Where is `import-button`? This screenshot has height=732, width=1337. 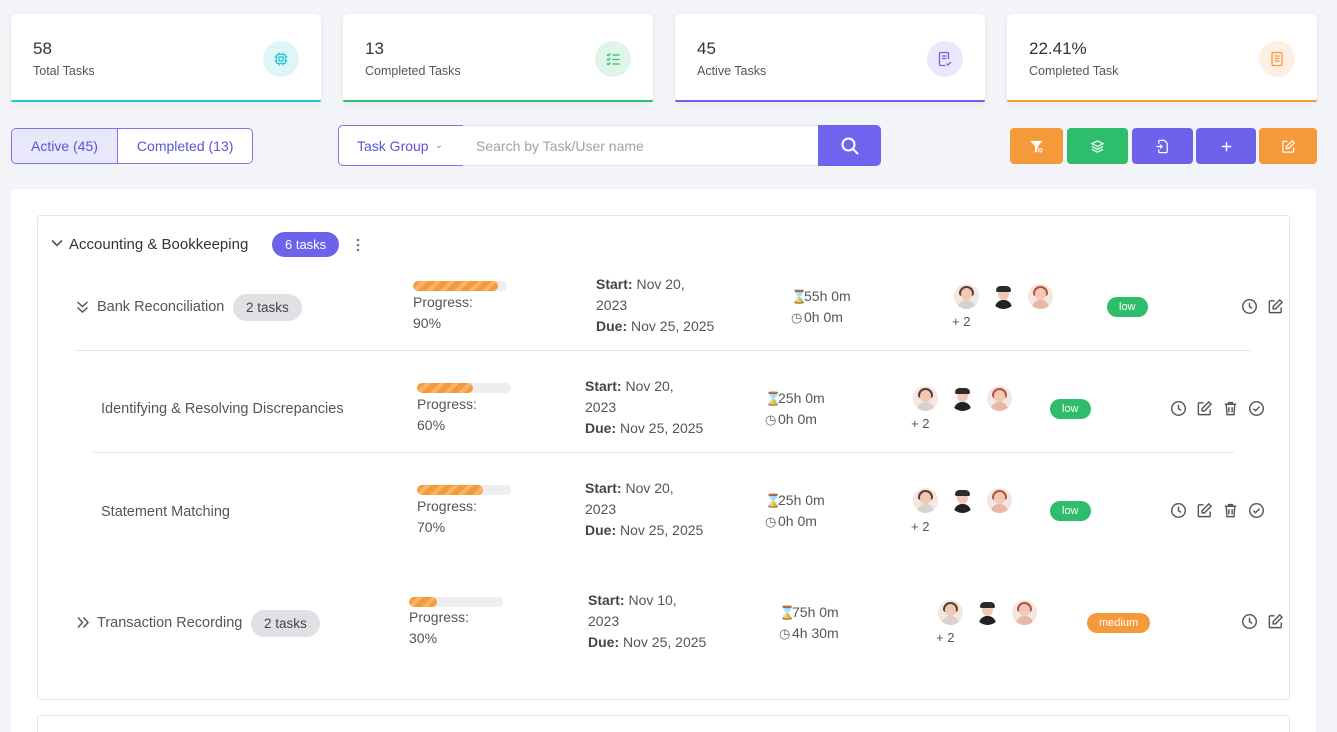 import-button is located at coordinates (1162, 146).